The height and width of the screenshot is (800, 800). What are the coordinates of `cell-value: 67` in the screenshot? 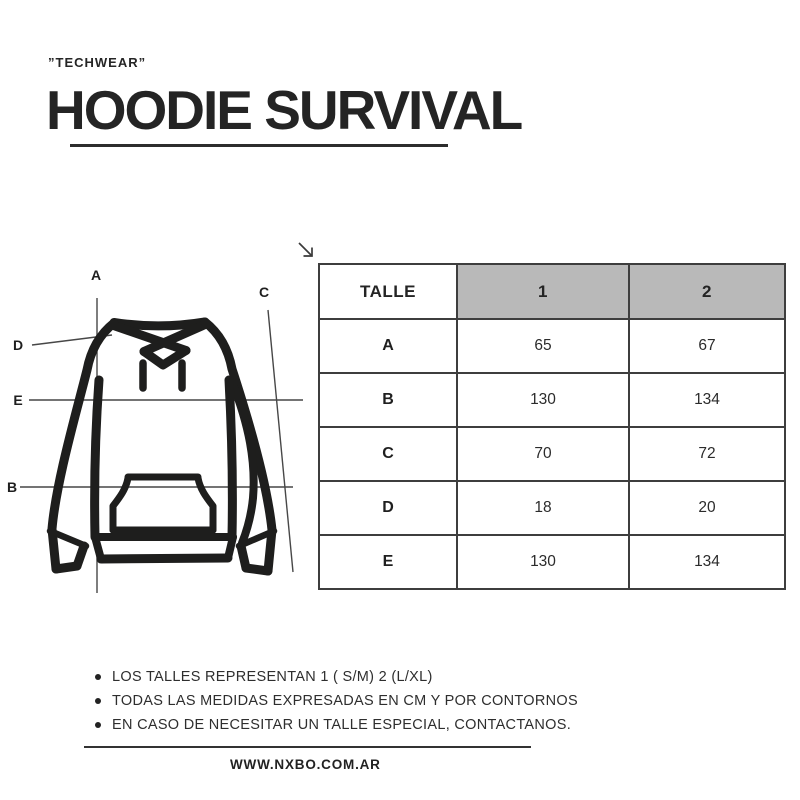 It's located at (707, 346).